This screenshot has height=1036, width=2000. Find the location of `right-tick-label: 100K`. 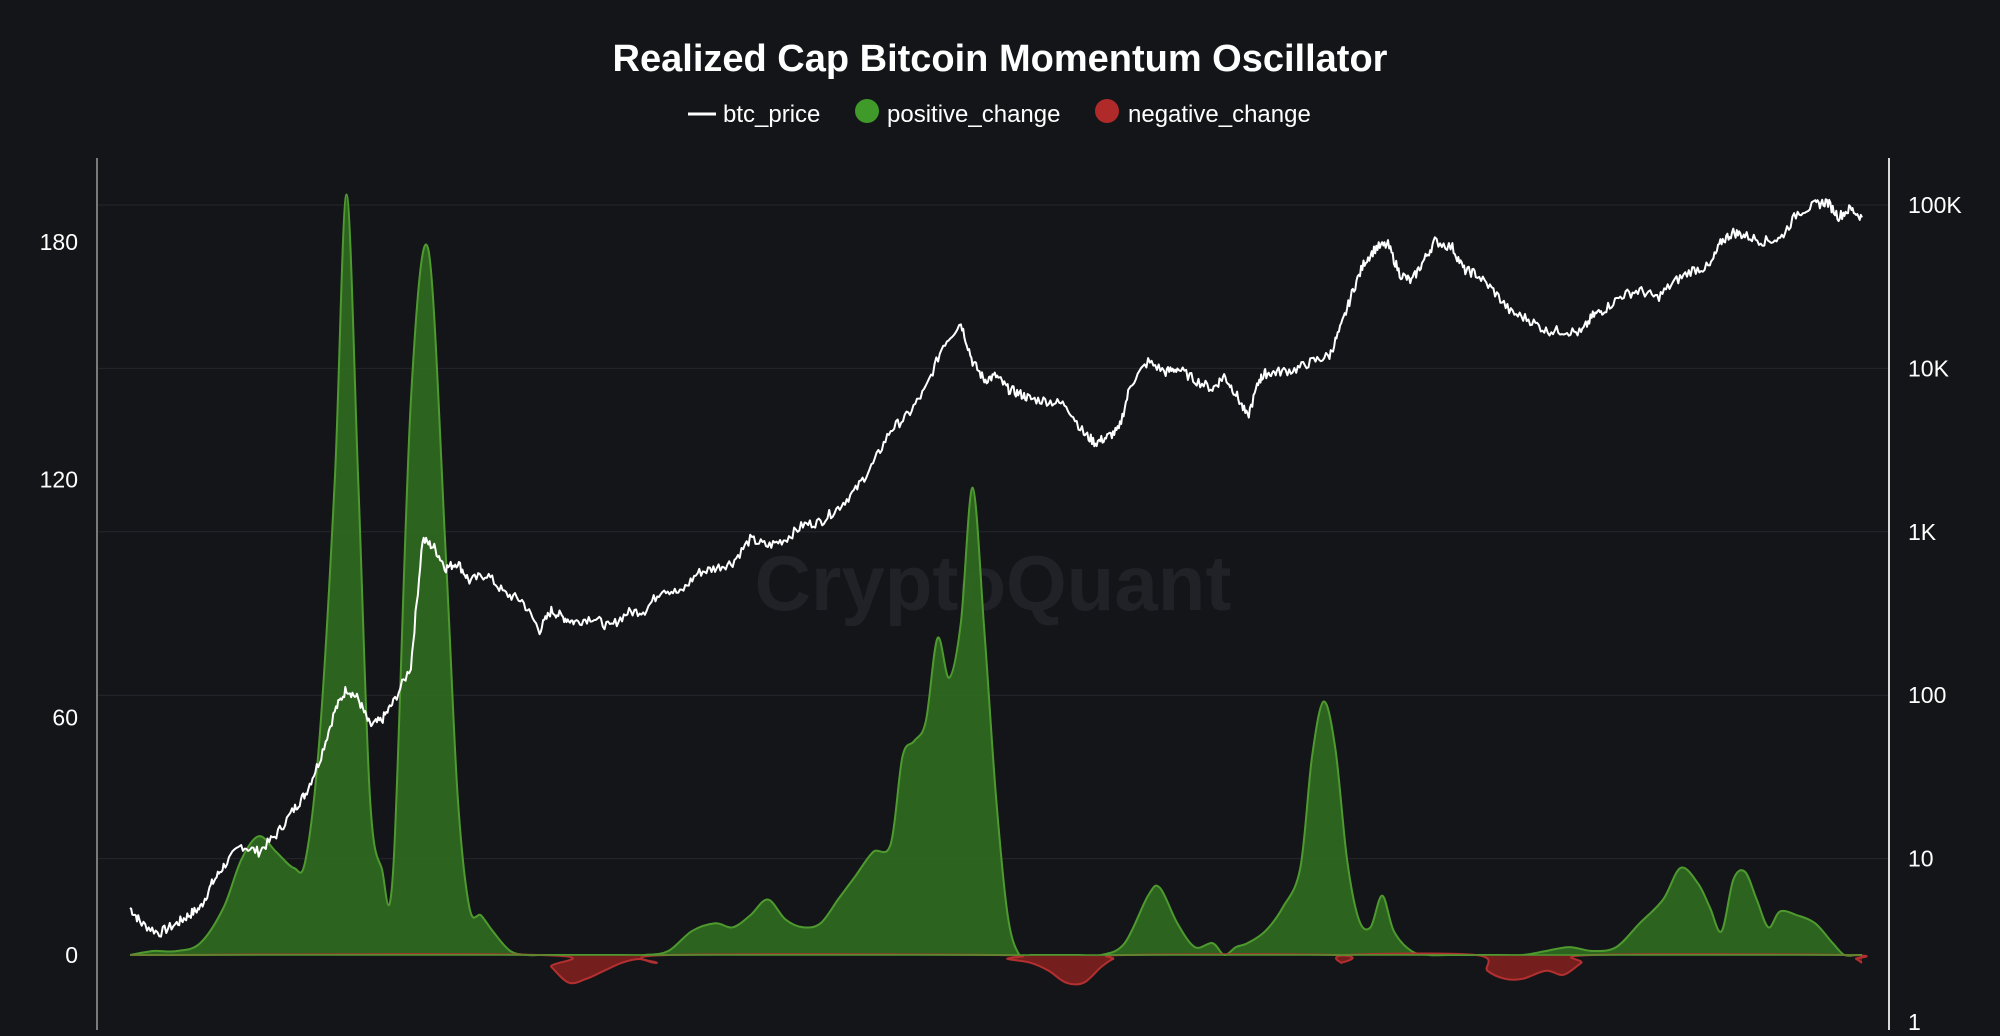

right-tick-label: 100K is located at coordinates (1935, 205).